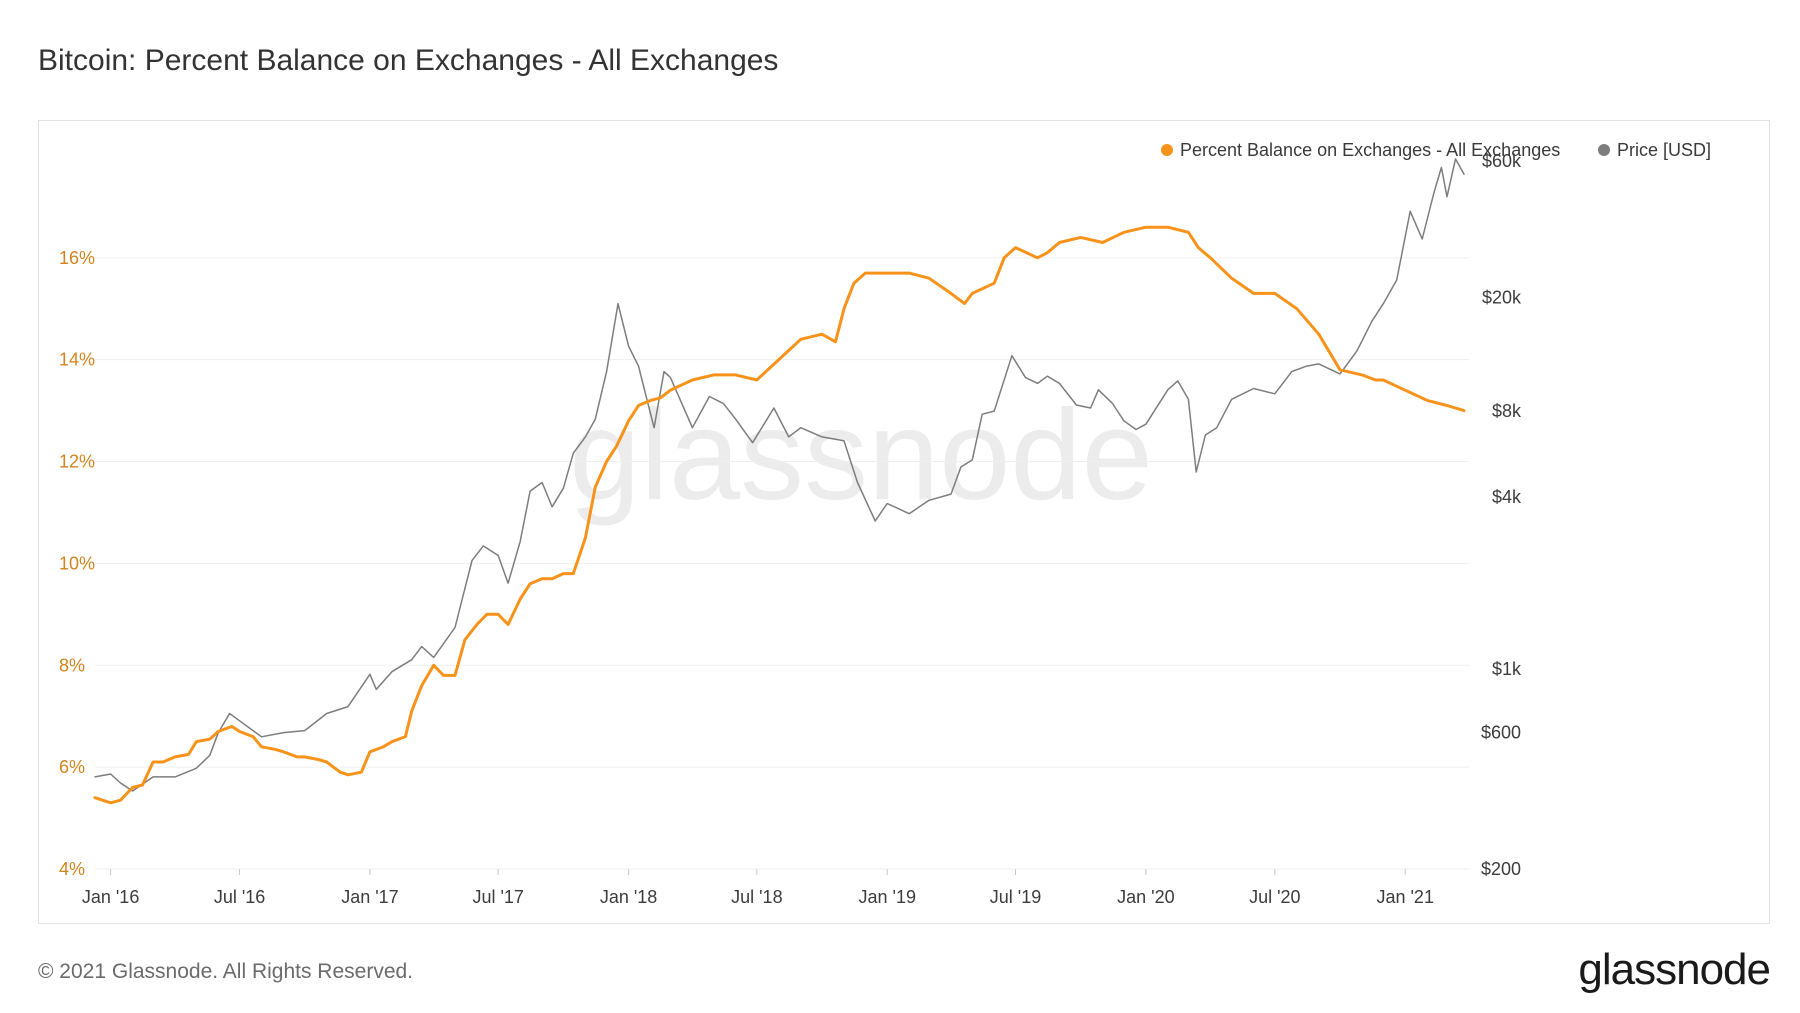  I want to click on left-tick-label: 14%, so click(77, 360).